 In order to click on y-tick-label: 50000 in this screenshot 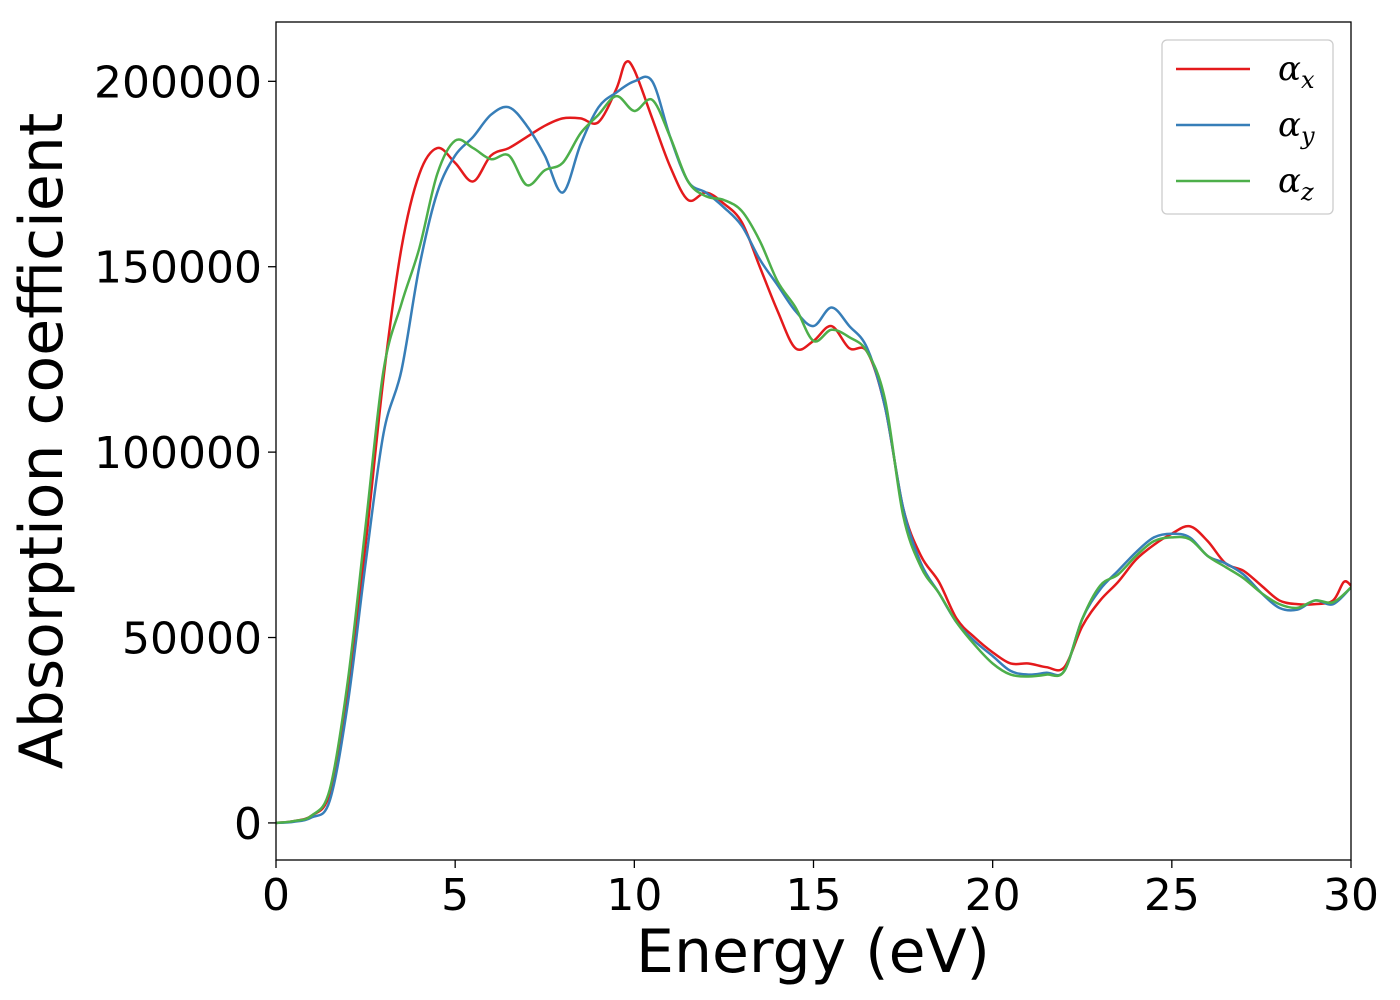, I will do `click(192, 639)`.